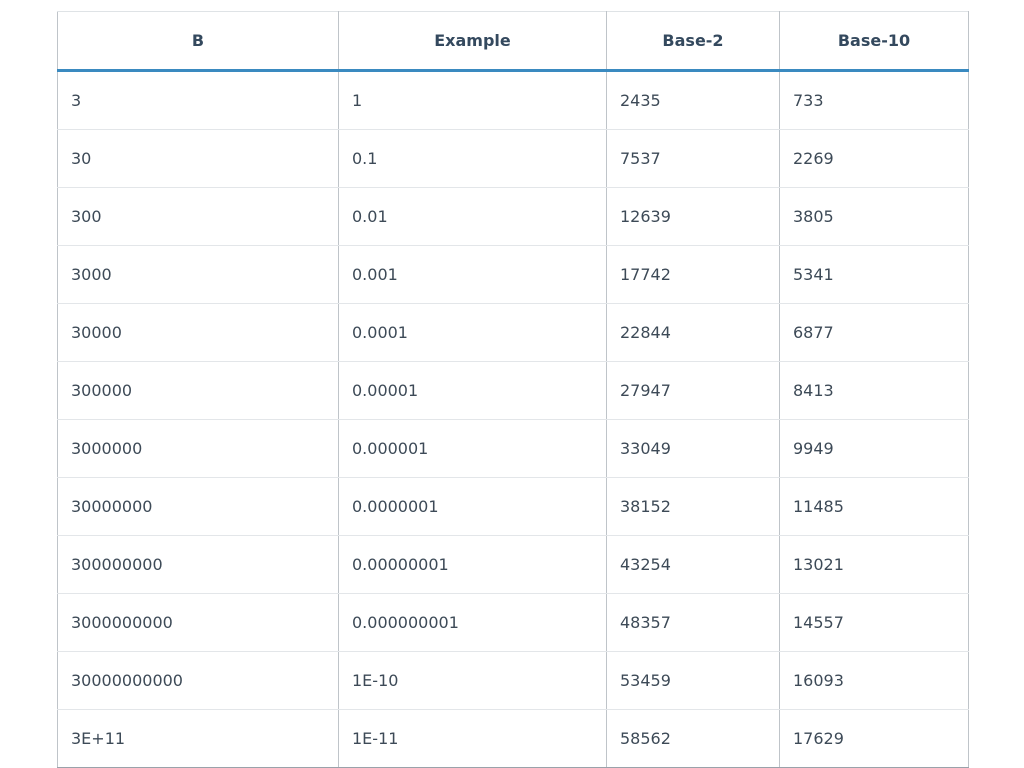  I want to click on cell-b: 300000000, so click(198, 564).